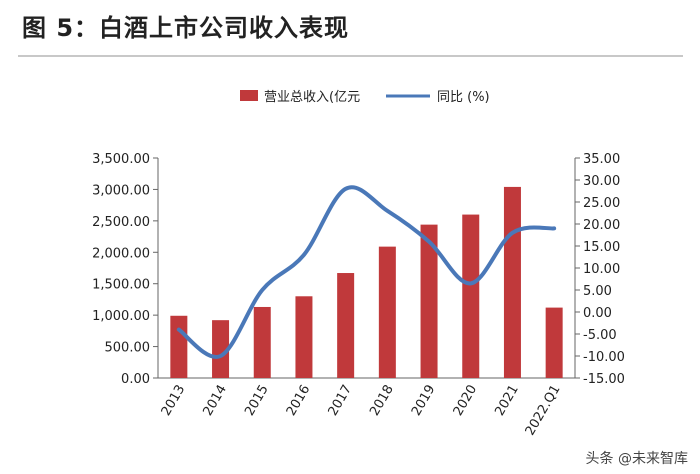 Image resolution: width=700 pixels, height=474 pixels. I want to click on right-tick-label: 35.00, so click(601, 159).